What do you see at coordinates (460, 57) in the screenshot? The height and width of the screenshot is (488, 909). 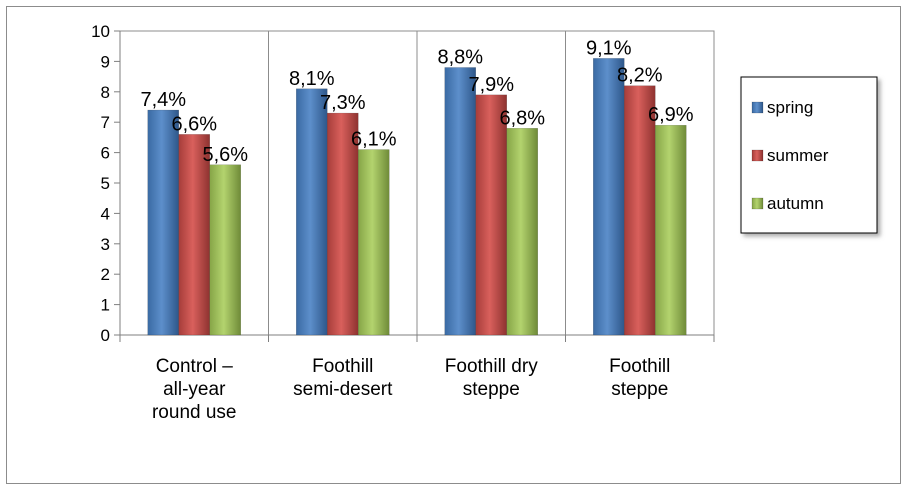 I see `data-label-spring: 8,8%` at bounding box center [460, 57].